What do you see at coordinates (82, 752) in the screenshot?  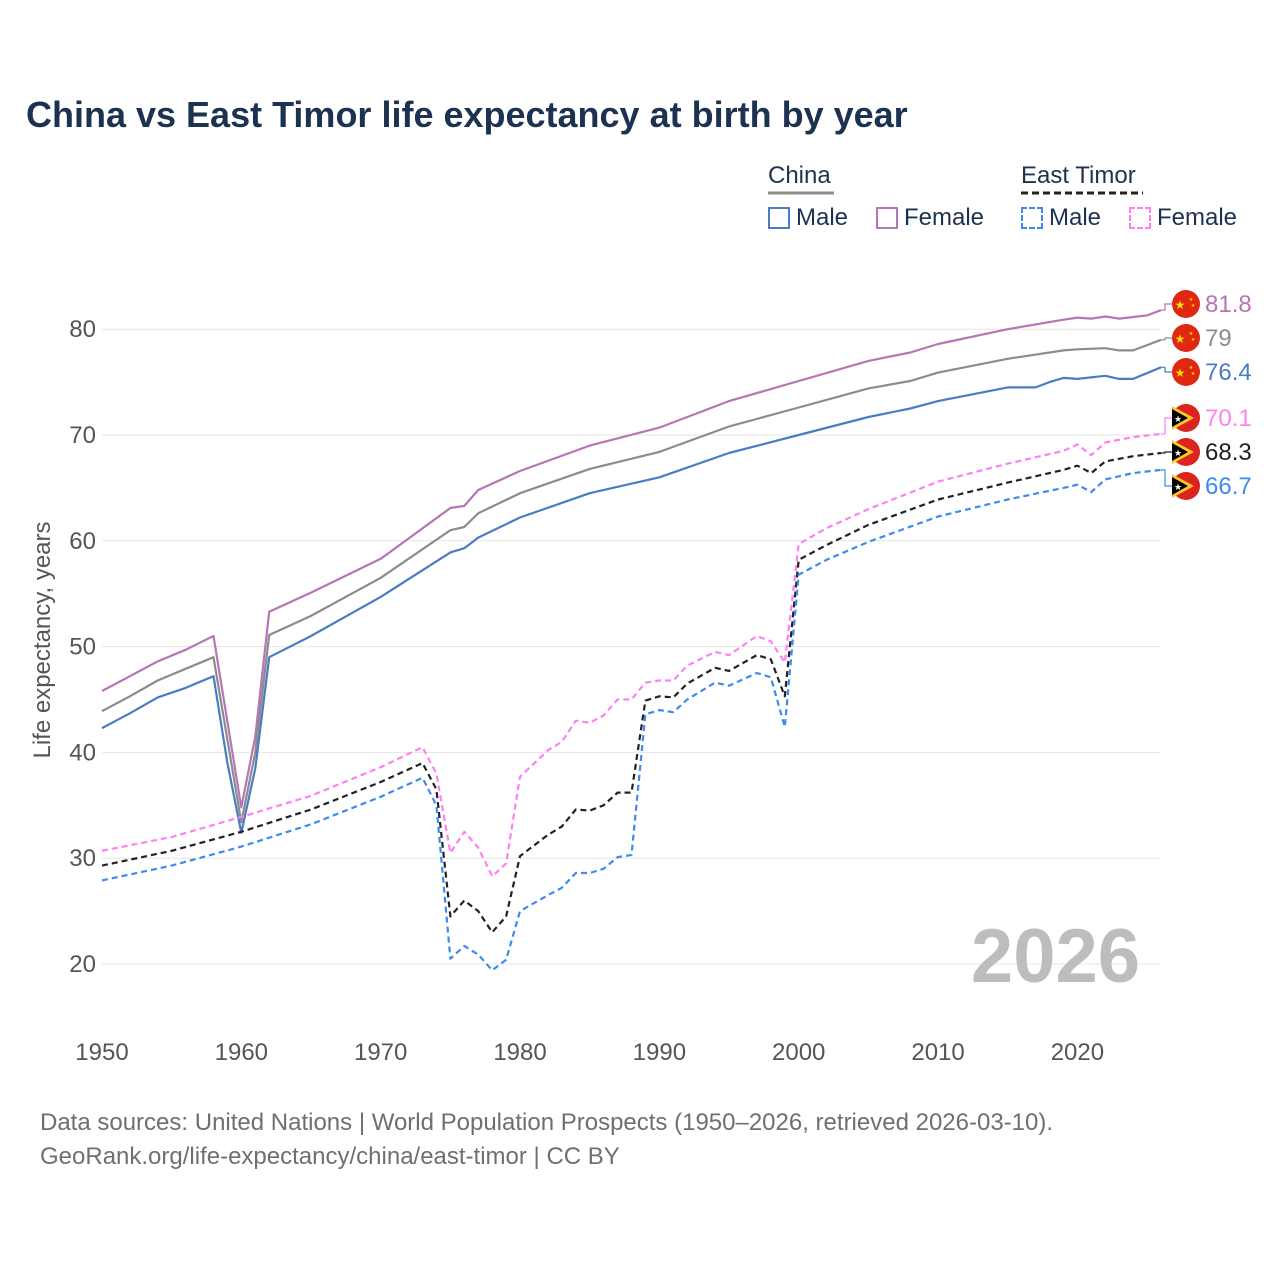 I see `y-tick-label: 40` at bounding box center [82, 752].